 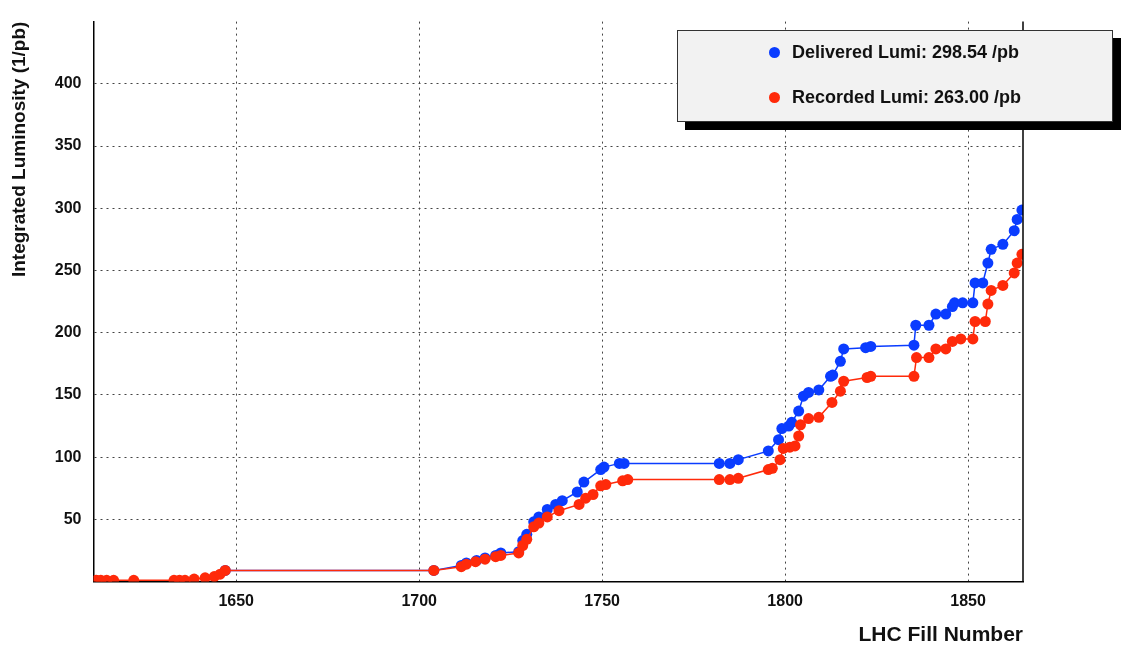 What do you see at coordinates (18, 149) in the screenshot?
I see `y-axis-title: Integrated Luminosity (1/pb)` at bounding box center [18, 149].